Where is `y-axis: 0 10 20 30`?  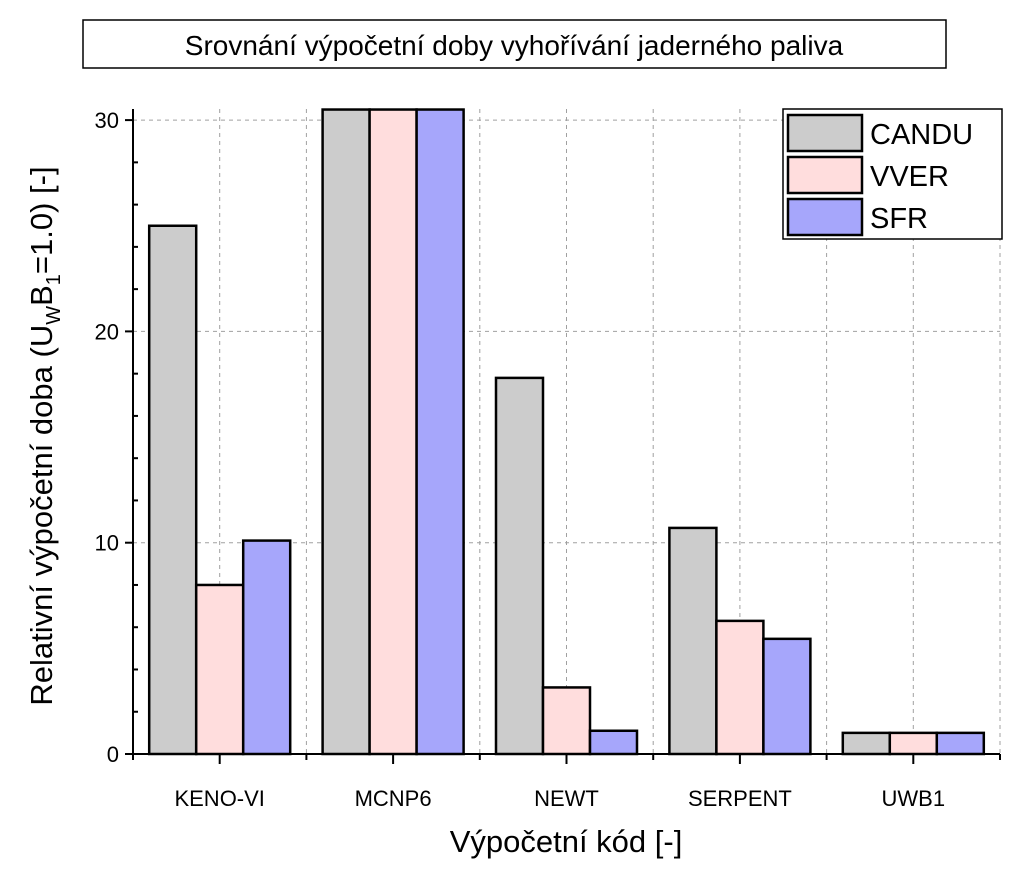
y-axis: 0 10 20 30 is located at coordinates (116, 437).